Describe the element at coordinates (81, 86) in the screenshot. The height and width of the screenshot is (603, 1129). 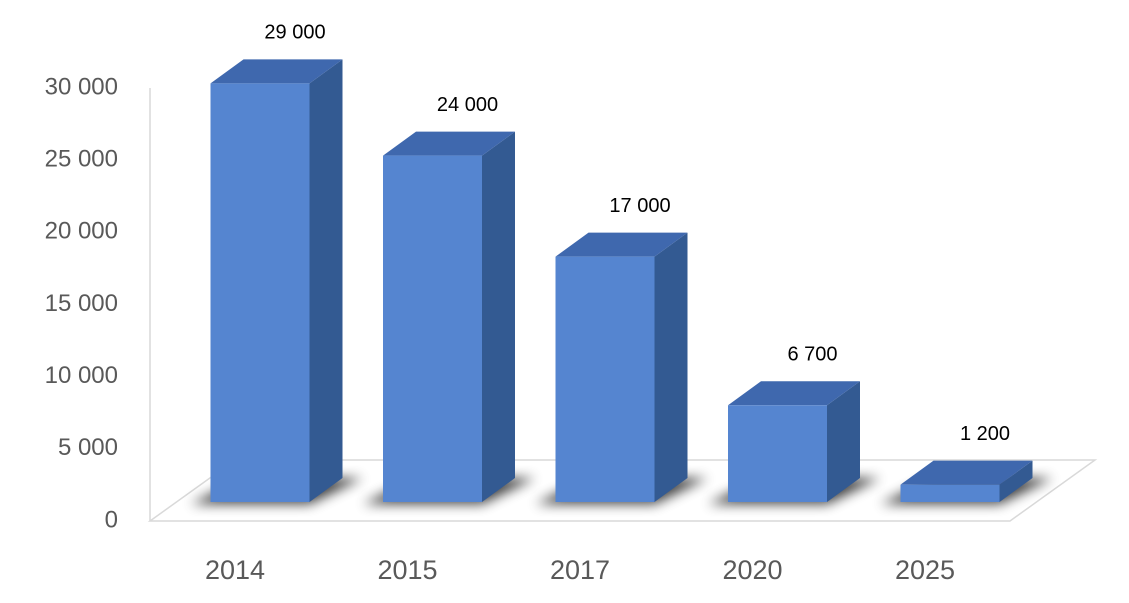
I see `y-tick-label: 30 000` at that location.